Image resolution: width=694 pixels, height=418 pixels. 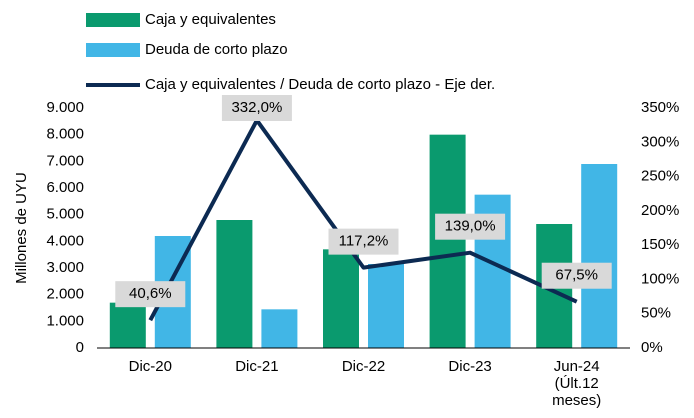 I want to click on y2-tick-label: 150%, so click(x=660, y=244).